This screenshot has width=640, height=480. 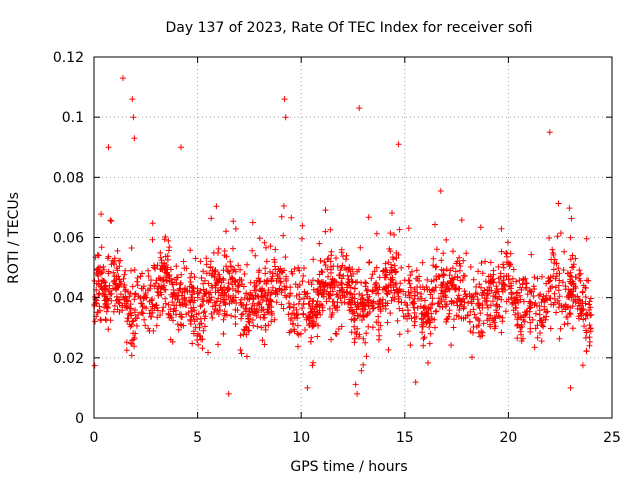 What do you see at coordinates (14, 238) in the screenshot?
I see `y-axis-label: ROTI / TECUs` at bounding box center [14, 238].